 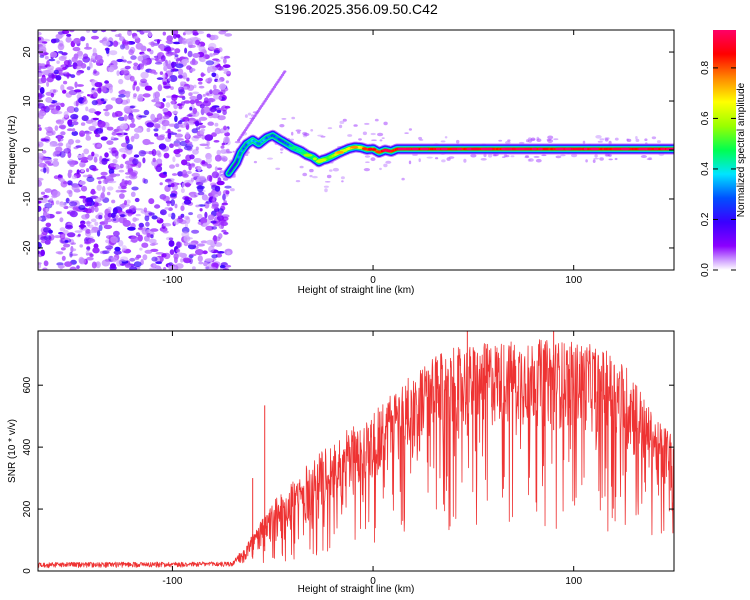 What do you see at coordinates (705, 68) in the screenshot?
I see `colorbar-tick-label: 0.8` at bounding box center [705, 68].